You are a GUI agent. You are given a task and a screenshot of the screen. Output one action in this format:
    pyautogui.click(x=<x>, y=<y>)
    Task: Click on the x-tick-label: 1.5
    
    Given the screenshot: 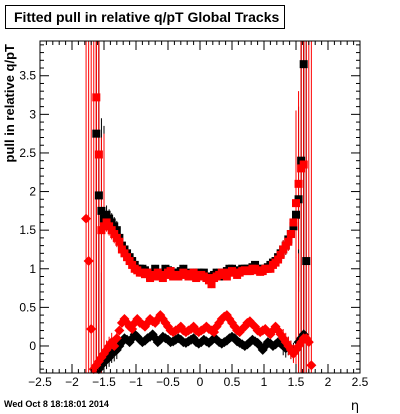 What is the action you would take?
    pyautogui.click(x=296, y=382)
    